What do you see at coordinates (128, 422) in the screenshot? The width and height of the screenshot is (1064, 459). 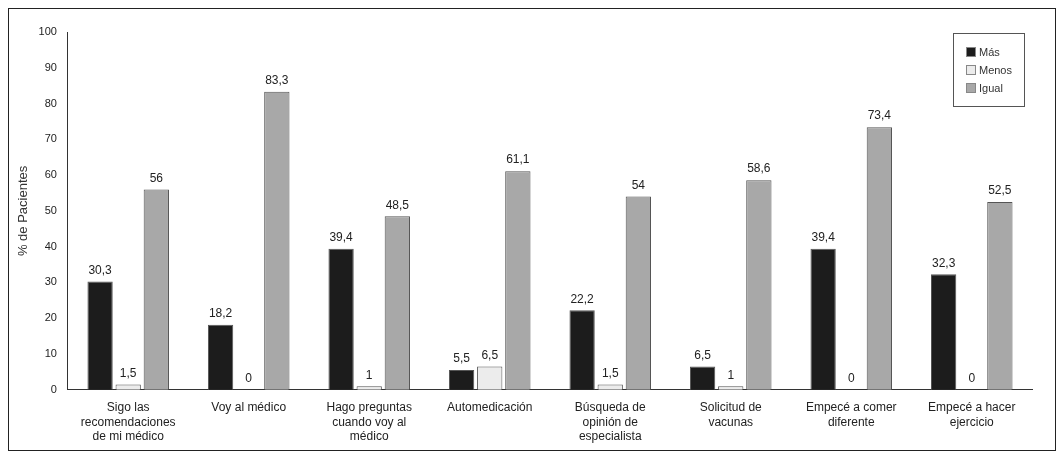 I see `x-tick-label: Sigo las recomendaciones de mi médico` at bounding box center [128, 422].